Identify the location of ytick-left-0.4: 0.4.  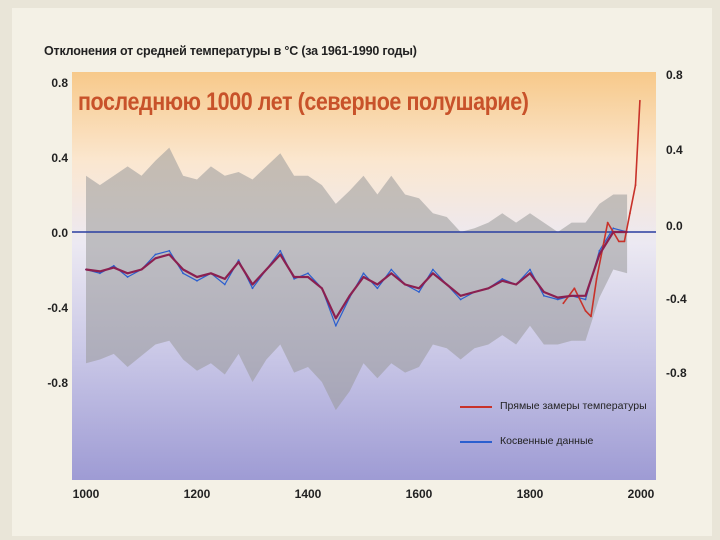
(59, 158).